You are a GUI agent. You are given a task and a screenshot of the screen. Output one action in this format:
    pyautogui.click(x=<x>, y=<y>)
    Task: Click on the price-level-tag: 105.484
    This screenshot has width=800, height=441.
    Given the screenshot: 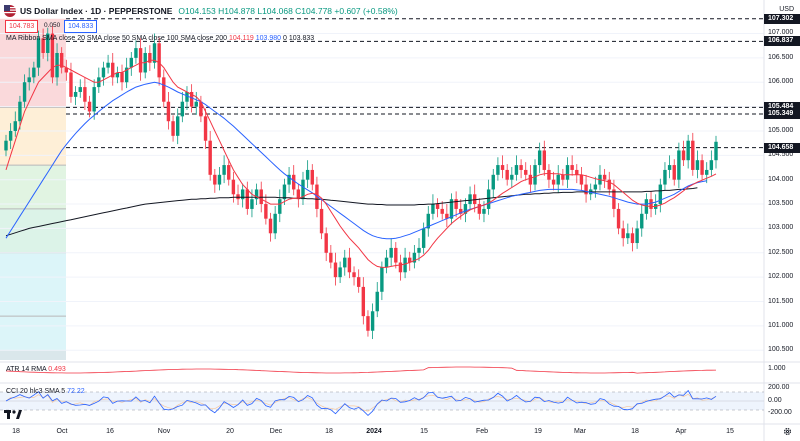 What is the action you would take?
    pyautogui.click(x=782, y=107)
    